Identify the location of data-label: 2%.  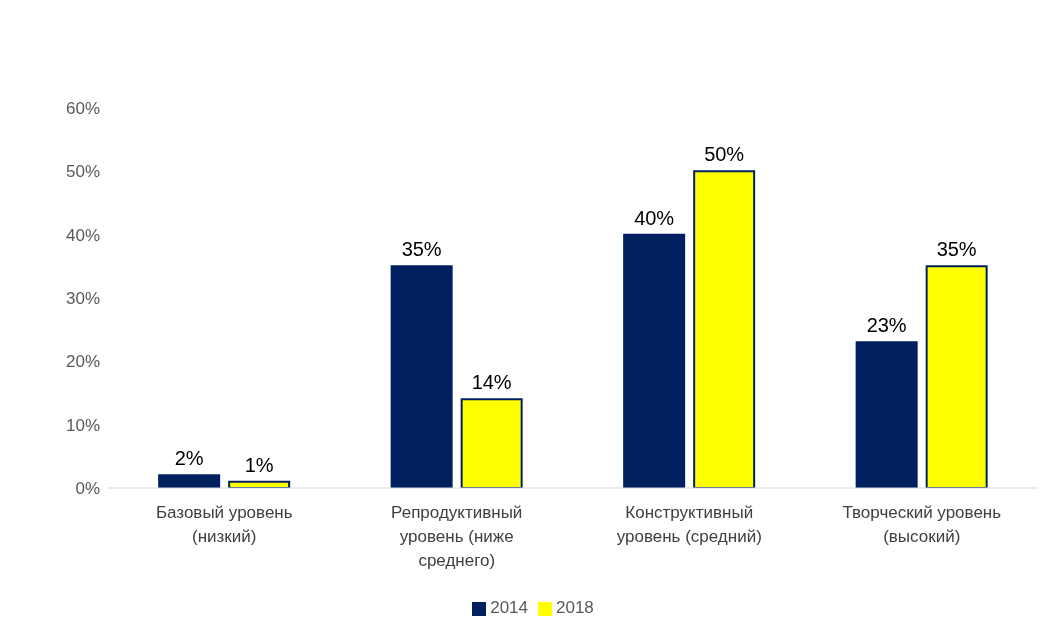
(189, 458).